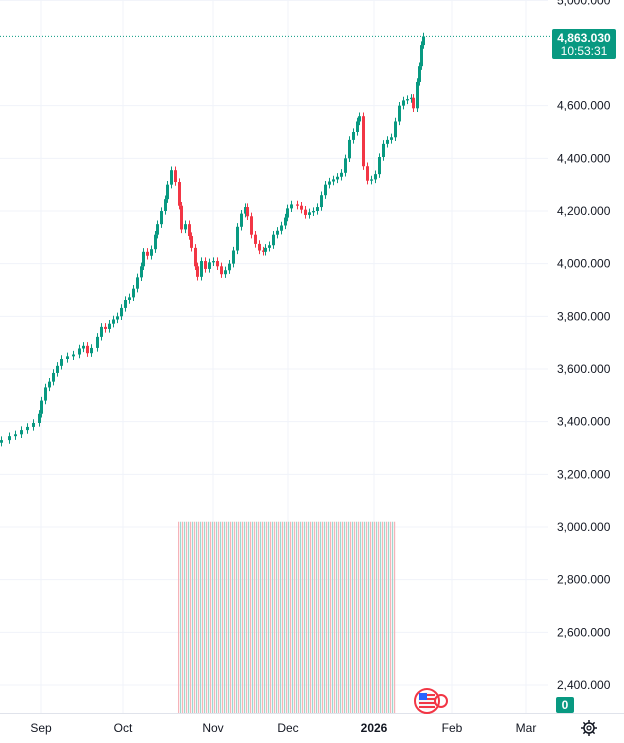 The width and height of the screenshot is (624, 743). Describe the element at coordinates (452, 728) in the screenshot. I see `x-tick-label: Feb` at that location.